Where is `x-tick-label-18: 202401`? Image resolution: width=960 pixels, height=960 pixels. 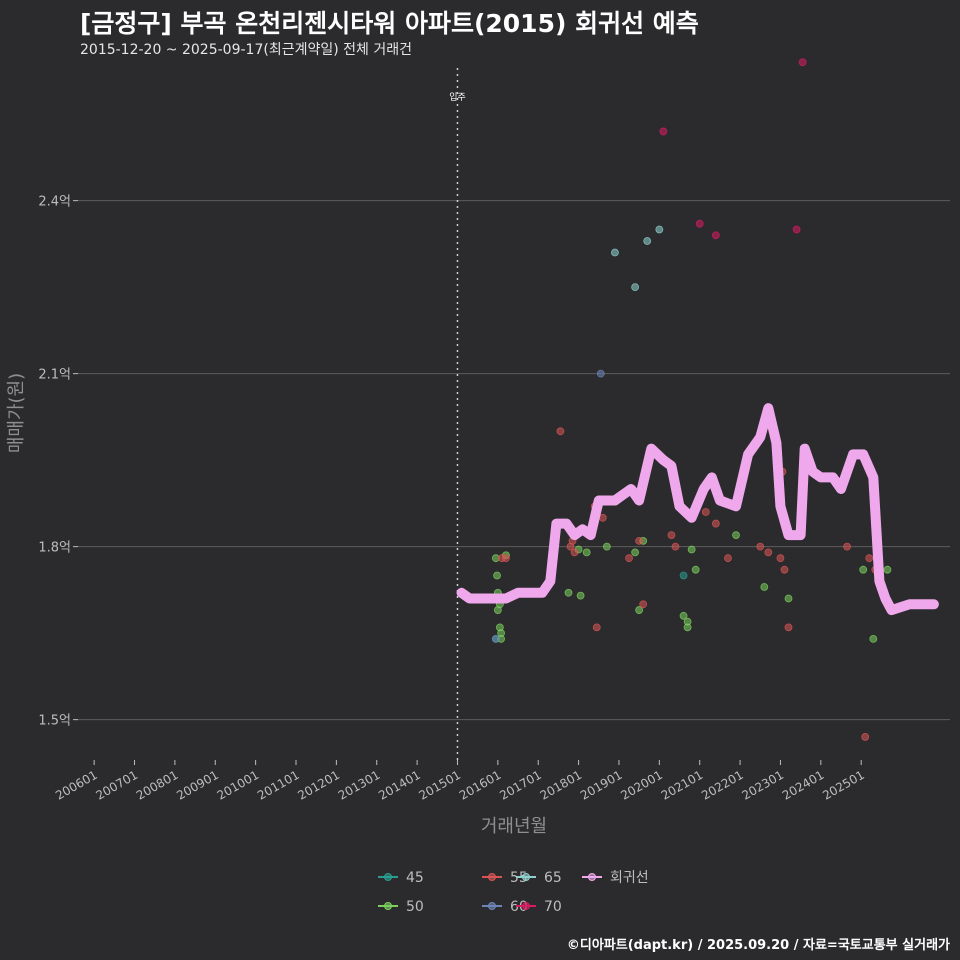 x-tick-label-18: 202401 is located at coordinates (803, 785).